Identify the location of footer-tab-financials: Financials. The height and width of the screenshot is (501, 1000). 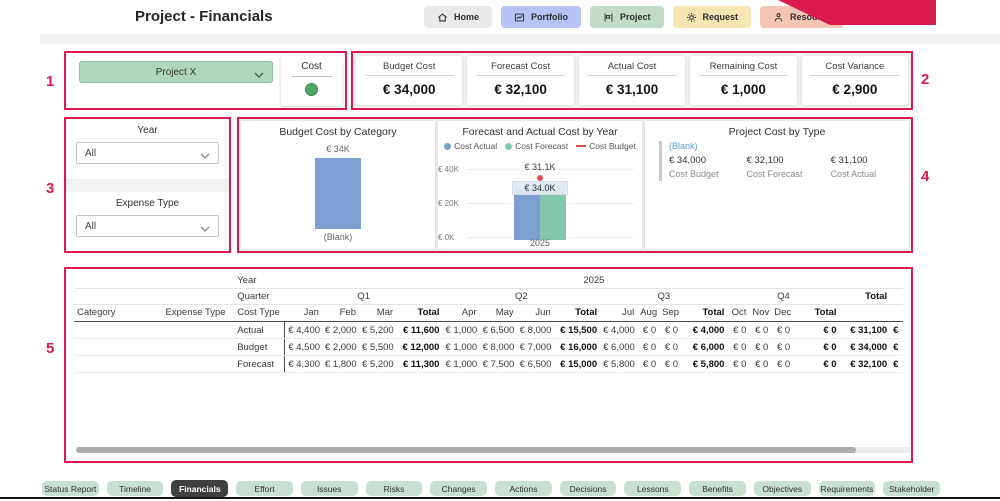
(200, 488).